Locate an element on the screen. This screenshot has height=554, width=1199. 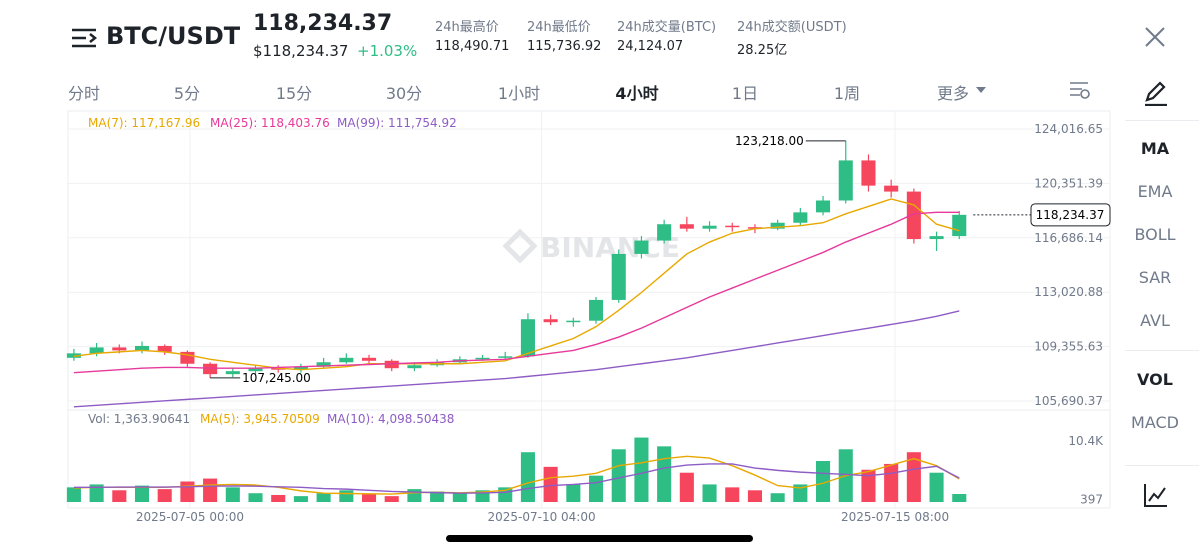
stat-value: 115,736.92 is located at coordinates (564, 46).